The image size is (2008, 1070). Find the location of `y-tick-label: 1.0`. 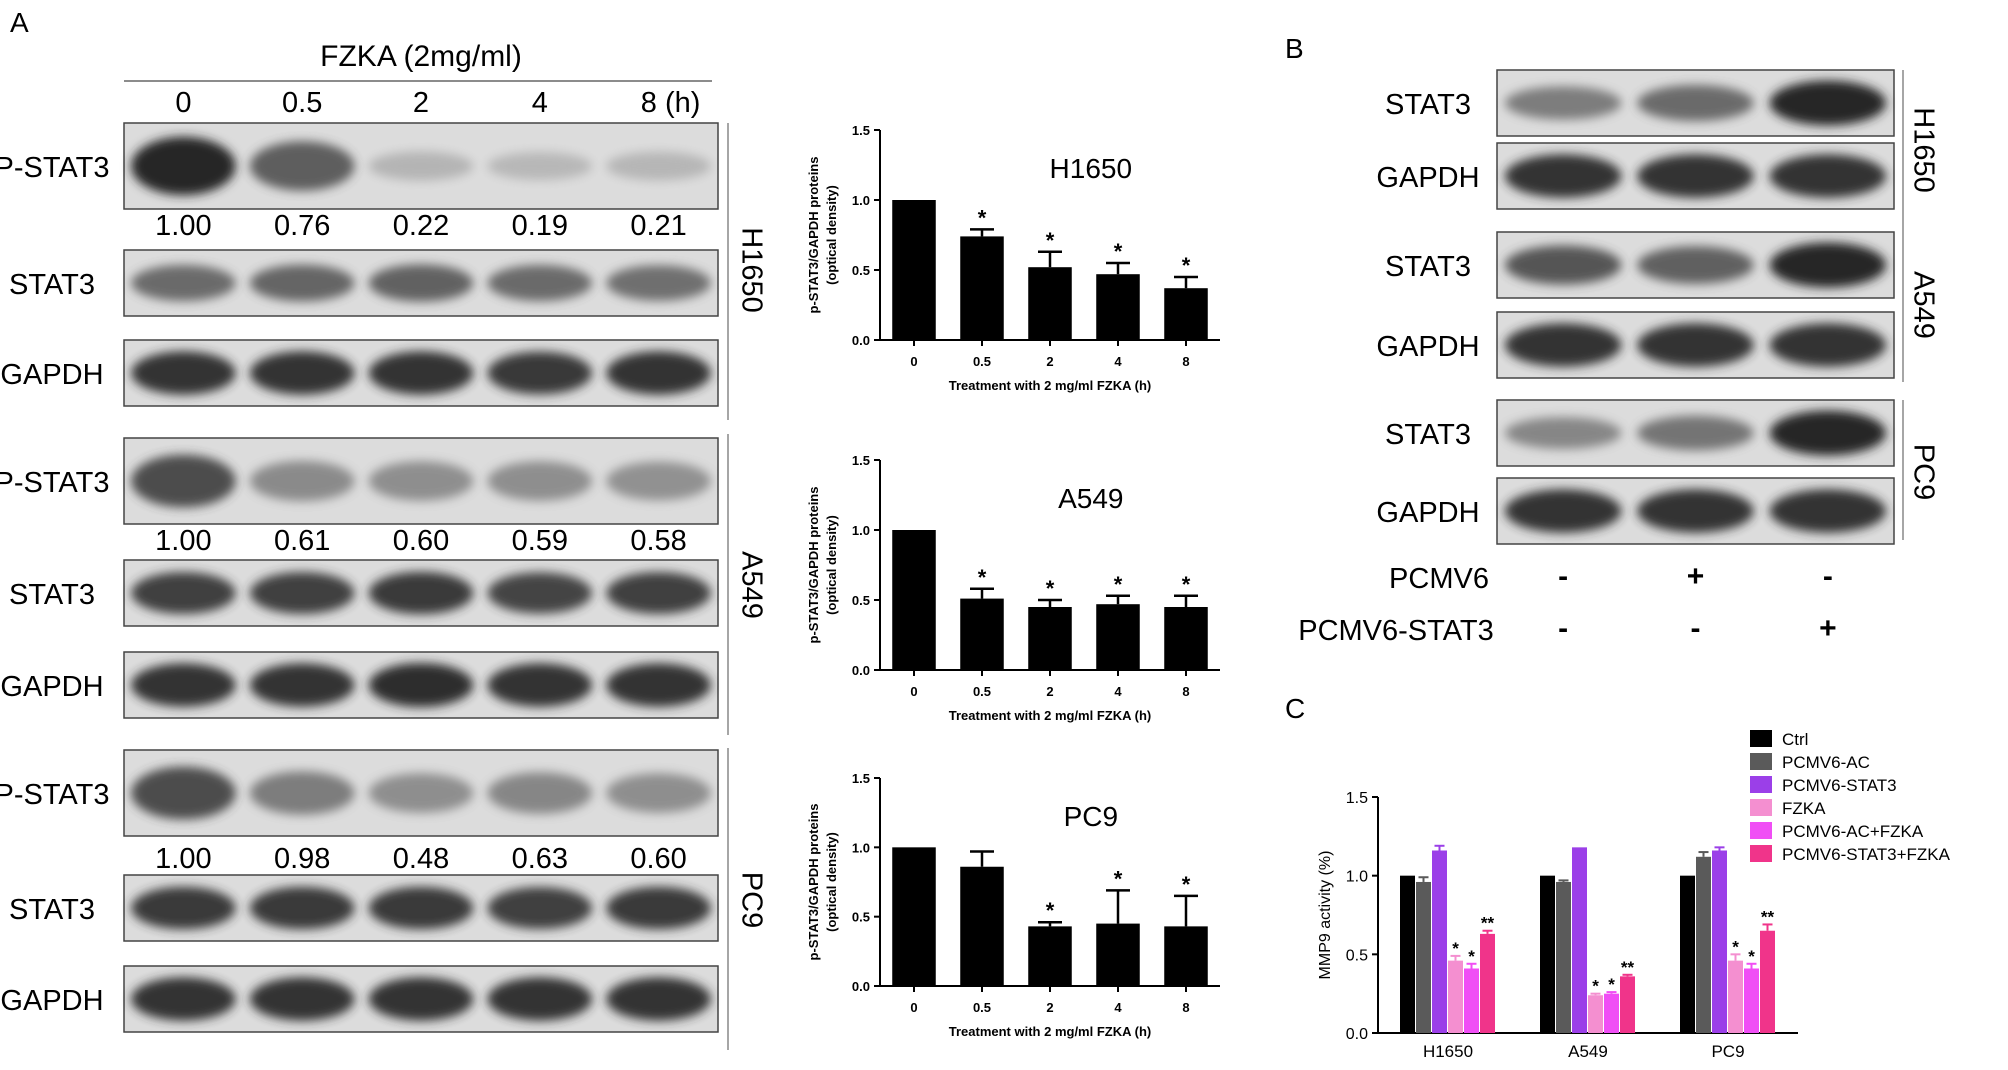

y-tick-label: 1.0 is located at coordinates (1357, 877).